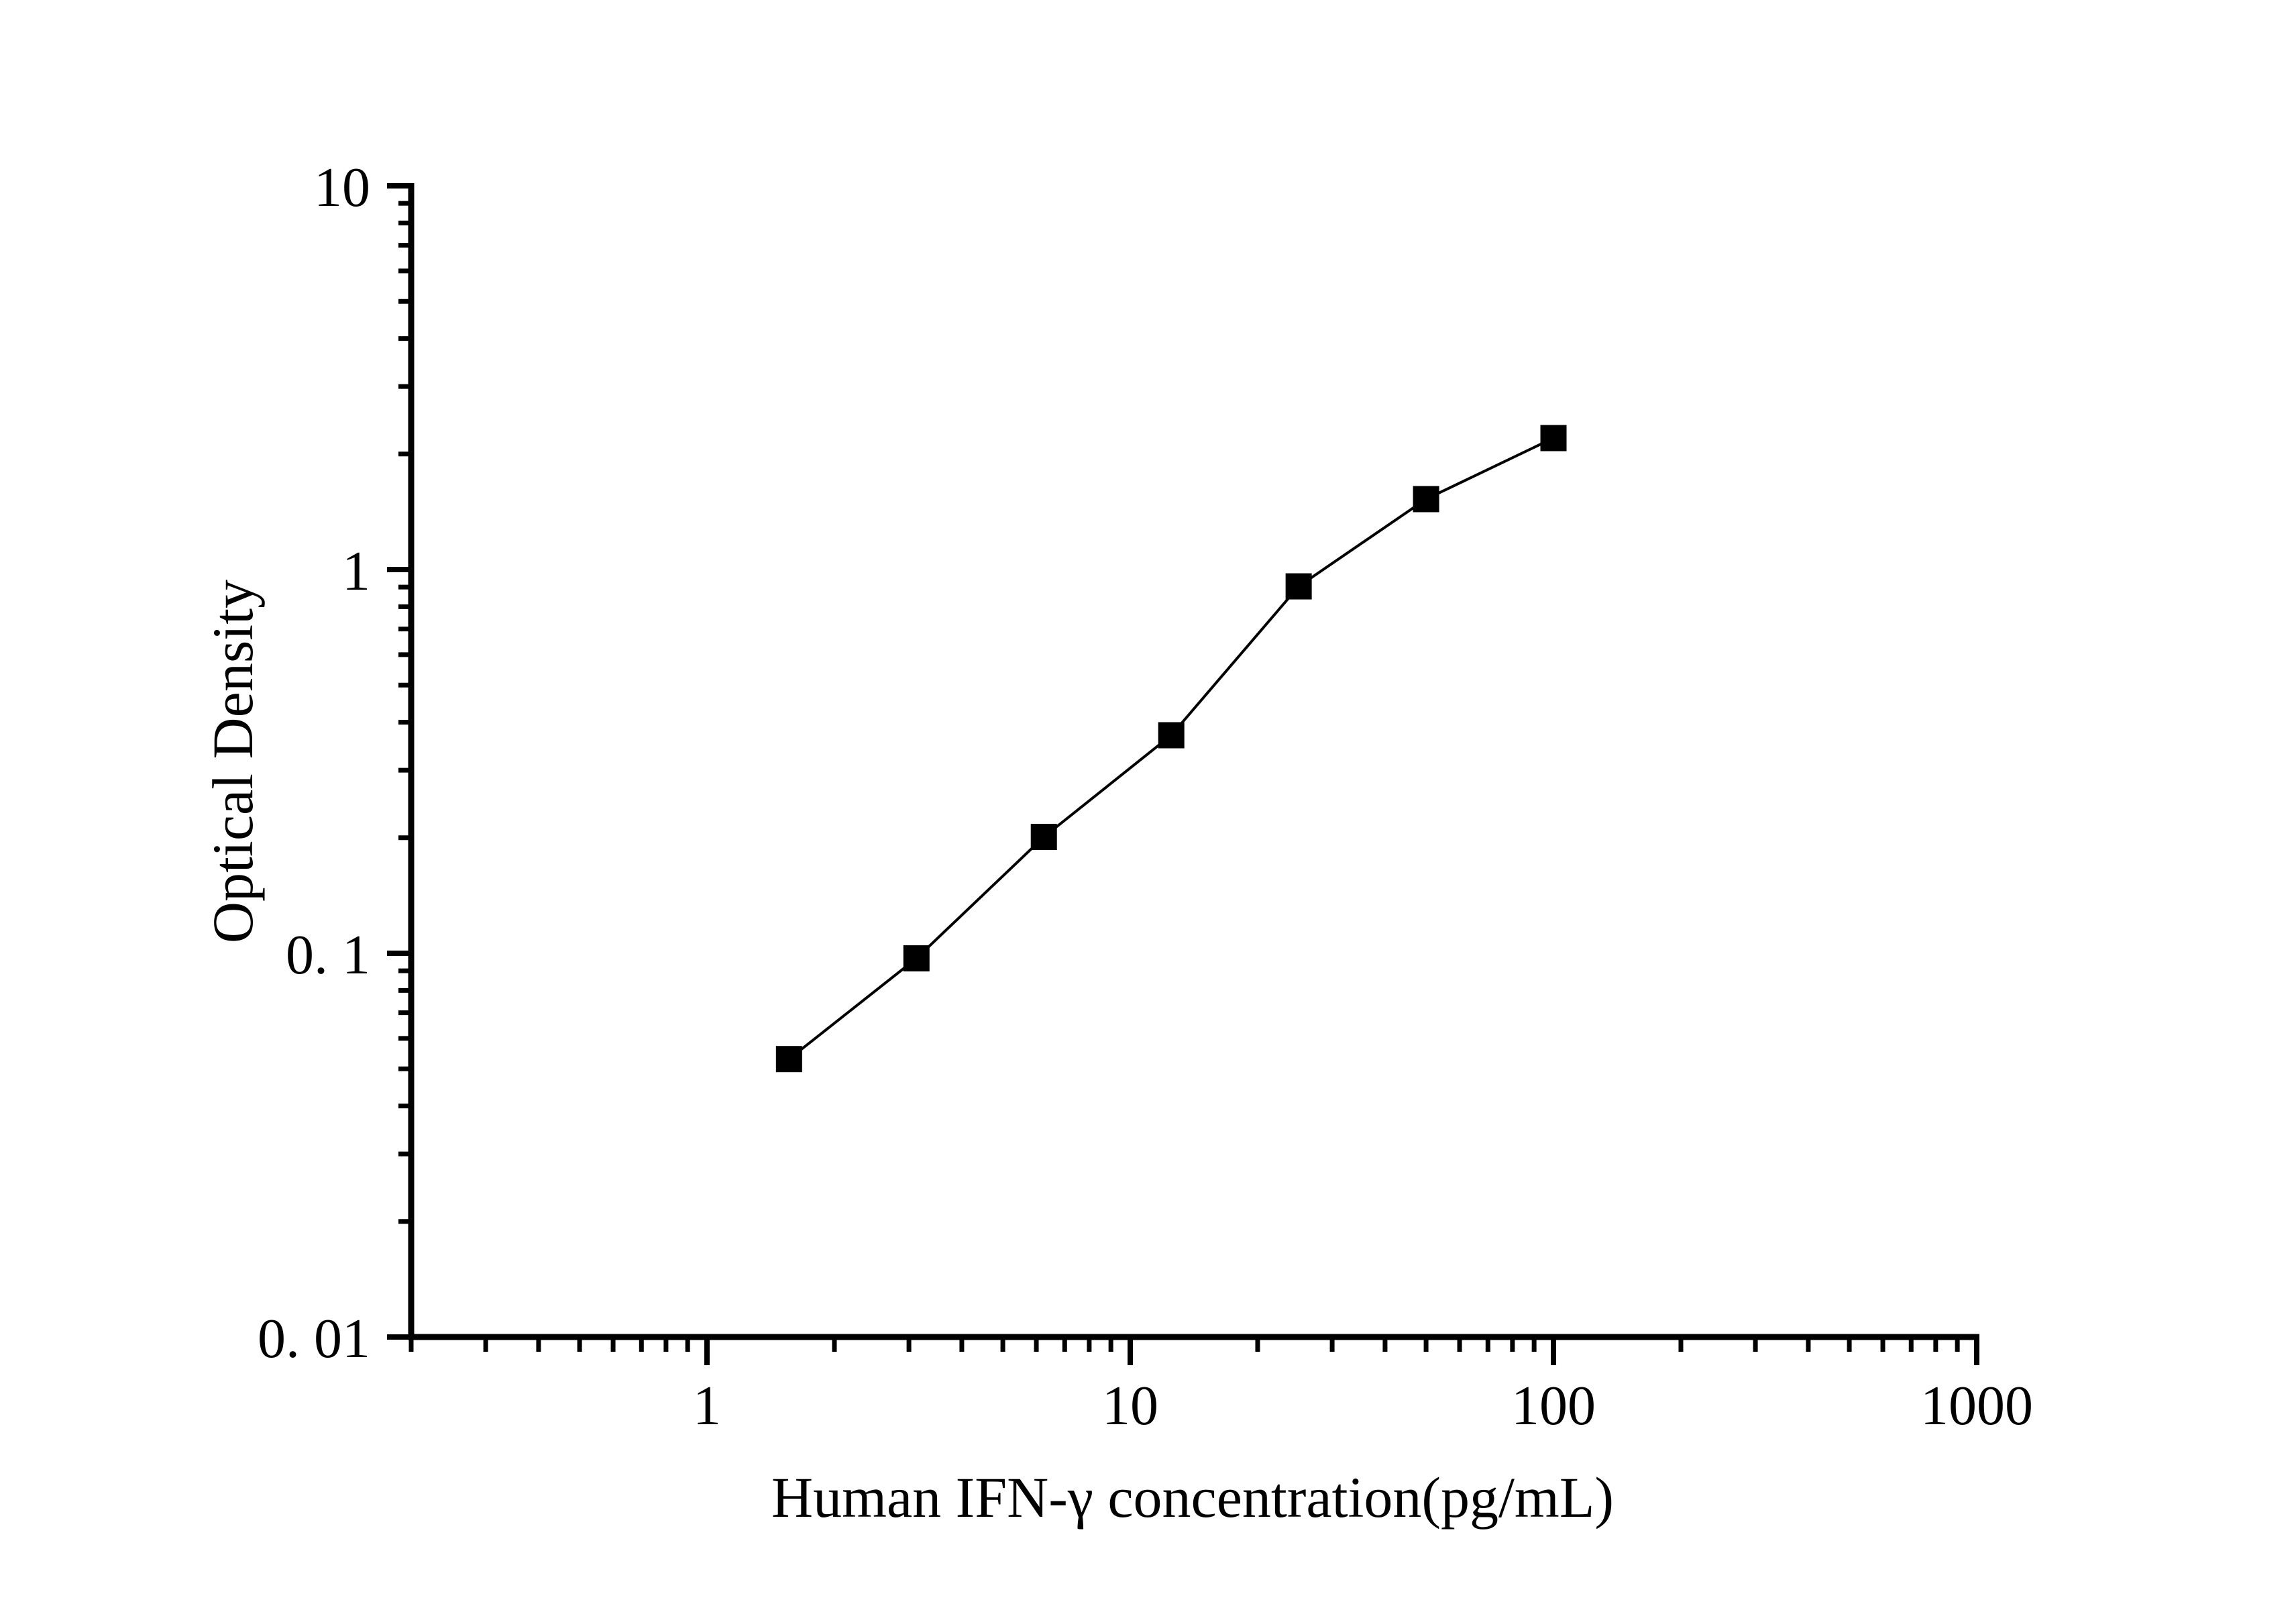  What do you see at coordinates (356, 571) in the screenshot?
I see `y-tick-label: 1` at bounding box center [356, 571].